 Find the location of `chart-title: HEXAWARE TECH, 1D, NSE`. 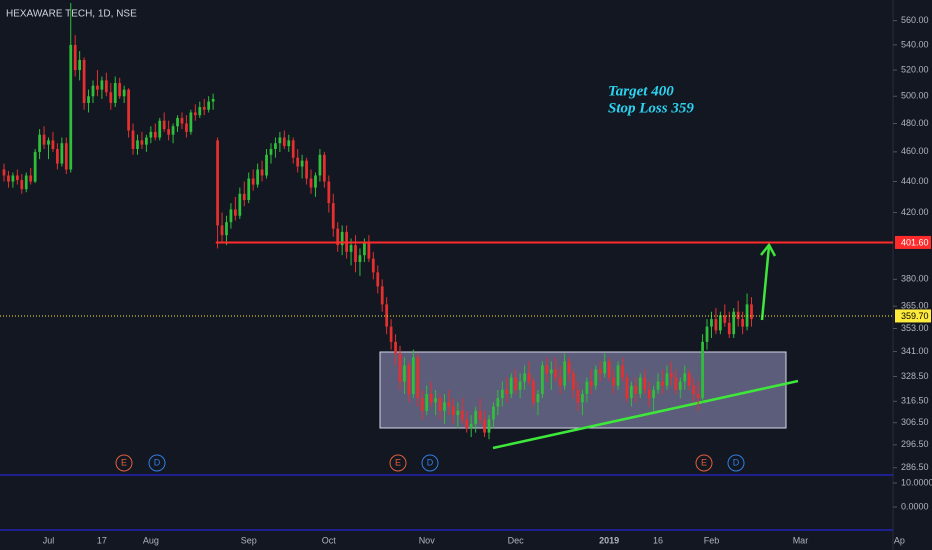

chart-title: HEXAWARE TECH, 1D, NSE is located at coordinates (71, 14).